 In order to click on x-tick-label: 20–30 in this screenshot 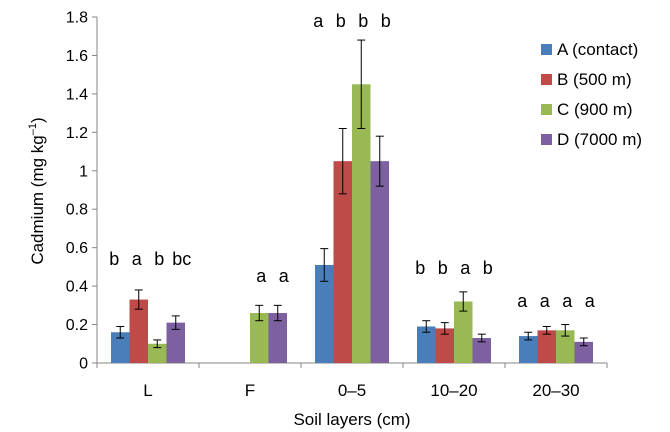, I will do `click(555, 390)`.